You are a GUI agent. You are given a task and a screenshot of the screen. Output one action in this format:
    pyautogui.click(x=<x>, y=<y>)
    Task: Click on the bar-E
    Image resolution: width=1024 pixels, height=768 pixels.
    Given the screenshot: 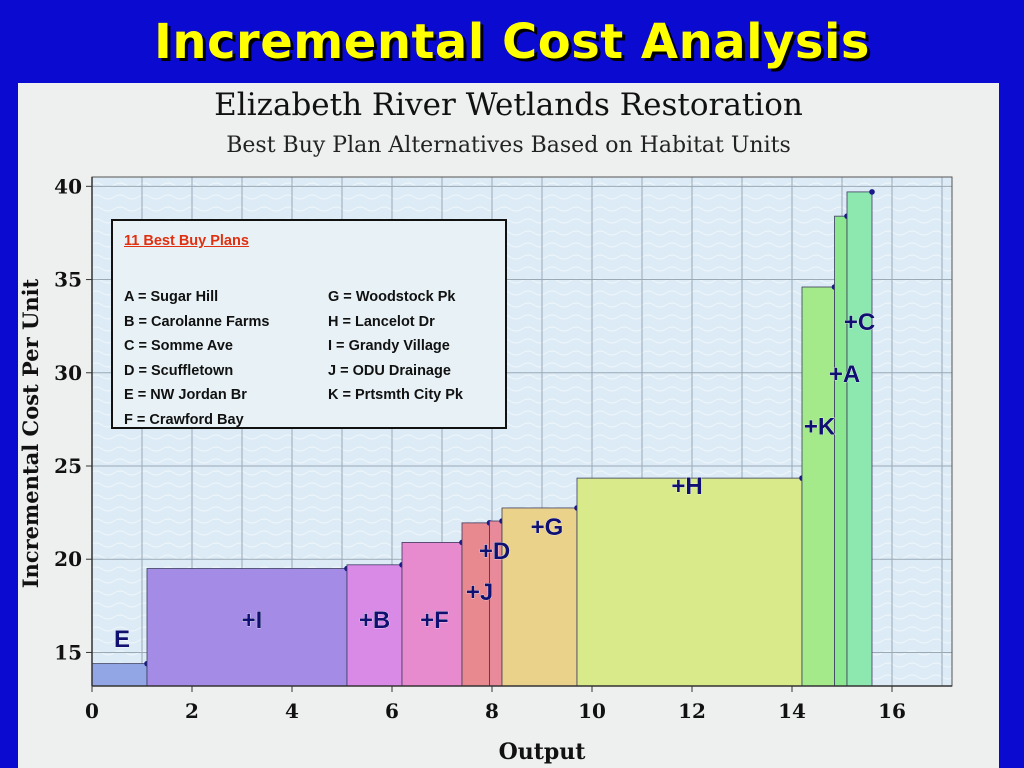 What is the action you would take?
    pyautogui.click(x=119, y=675)
    